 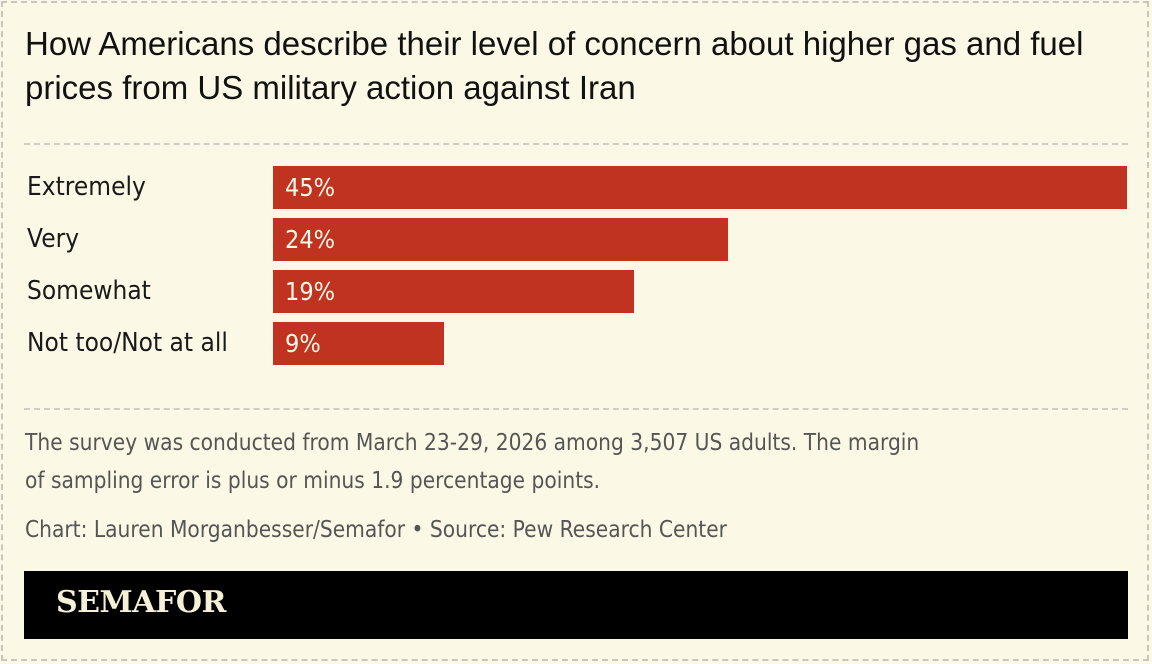 What do you see at coordinates (303, 343) in the screenshot?
I see `value-label: 9%` at bounding box center [303, 343].